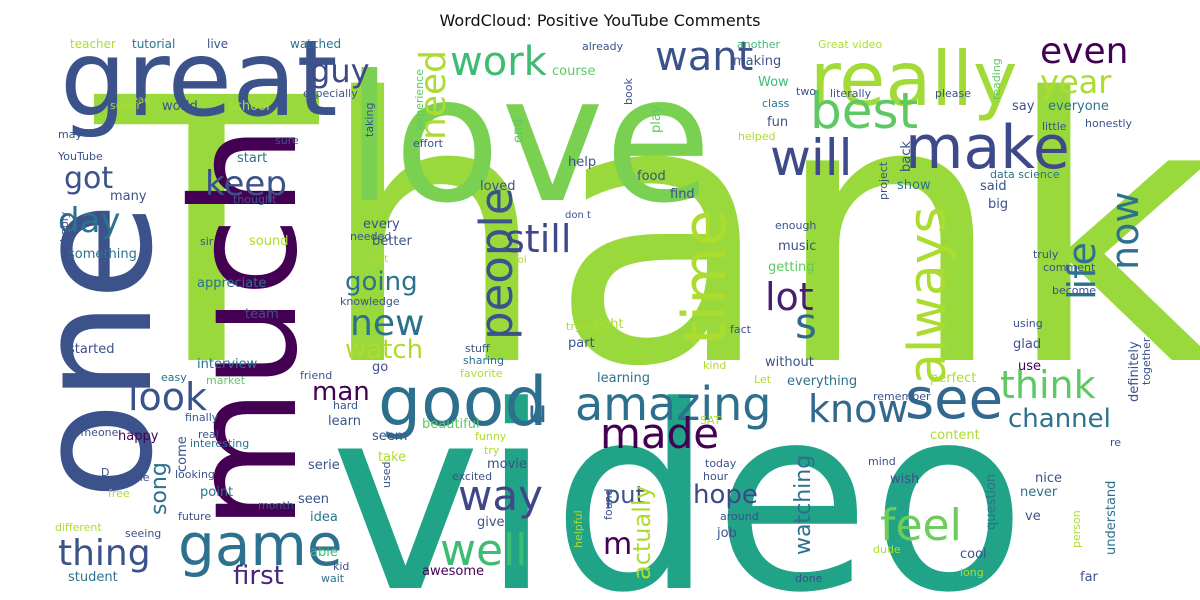  Describe the element at coordinates (628, 91) in the screenshot. I see `word-book: book` at that location.